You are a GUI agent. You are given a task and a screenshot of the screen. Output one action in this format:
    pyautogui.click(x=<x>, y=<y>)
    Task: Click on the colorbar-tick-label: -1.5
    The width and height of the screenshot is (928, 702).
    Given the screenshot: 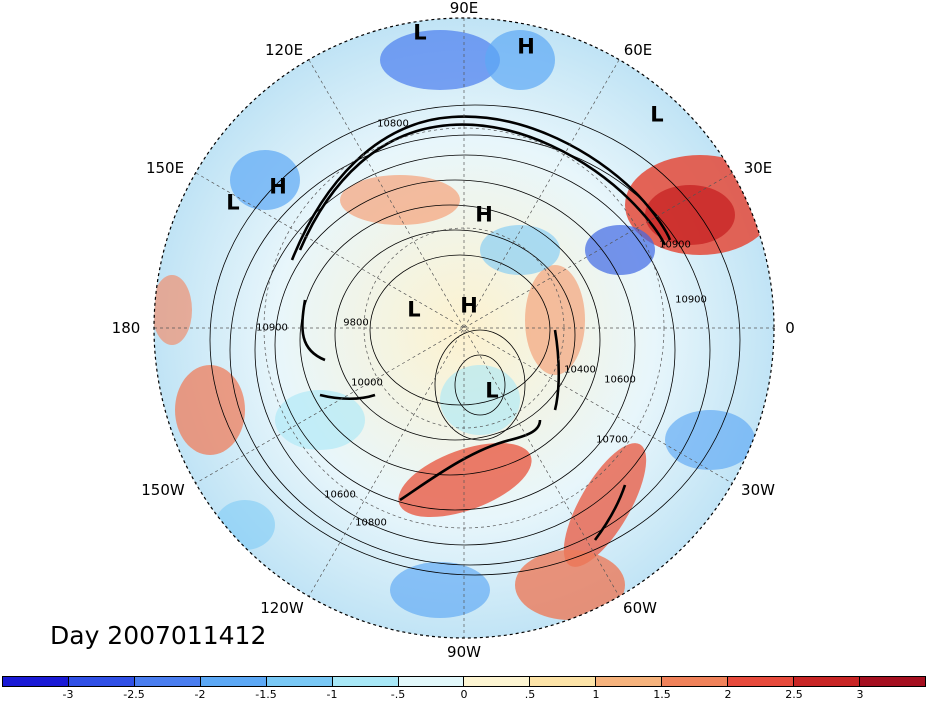 What is the action you would take?
    pyautogui.click(x=266, y=694)
    